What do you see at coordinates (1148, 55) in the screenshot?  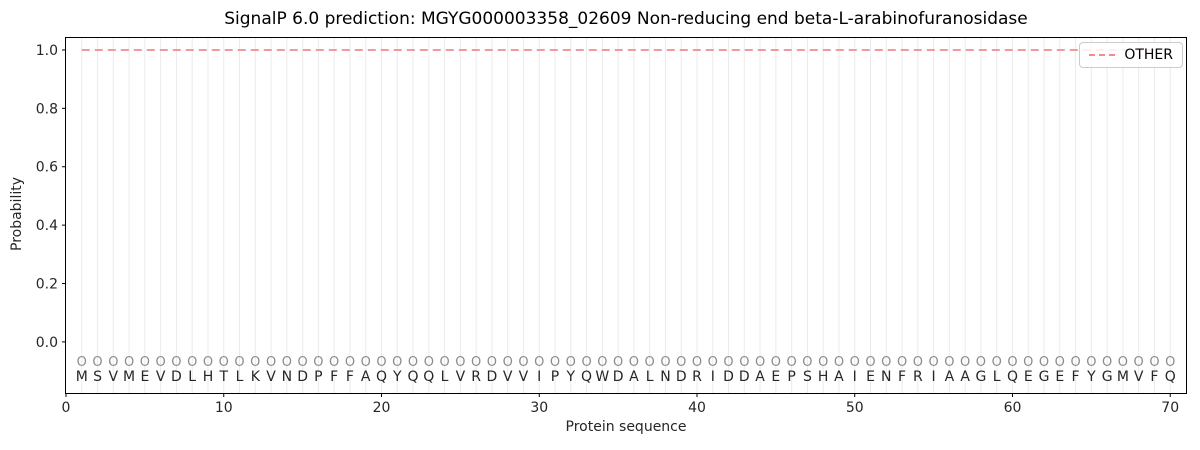 I see `legend-label-other: OTHER` at bounding box center [1148, 55].